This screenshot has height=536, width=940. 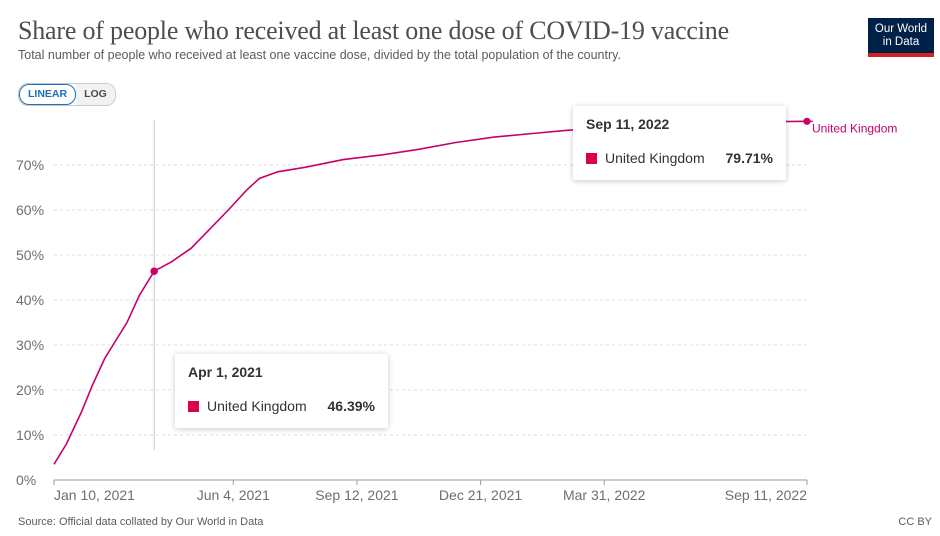 I want to click on log-scale-button: LOG, so click(x=95, y=94).